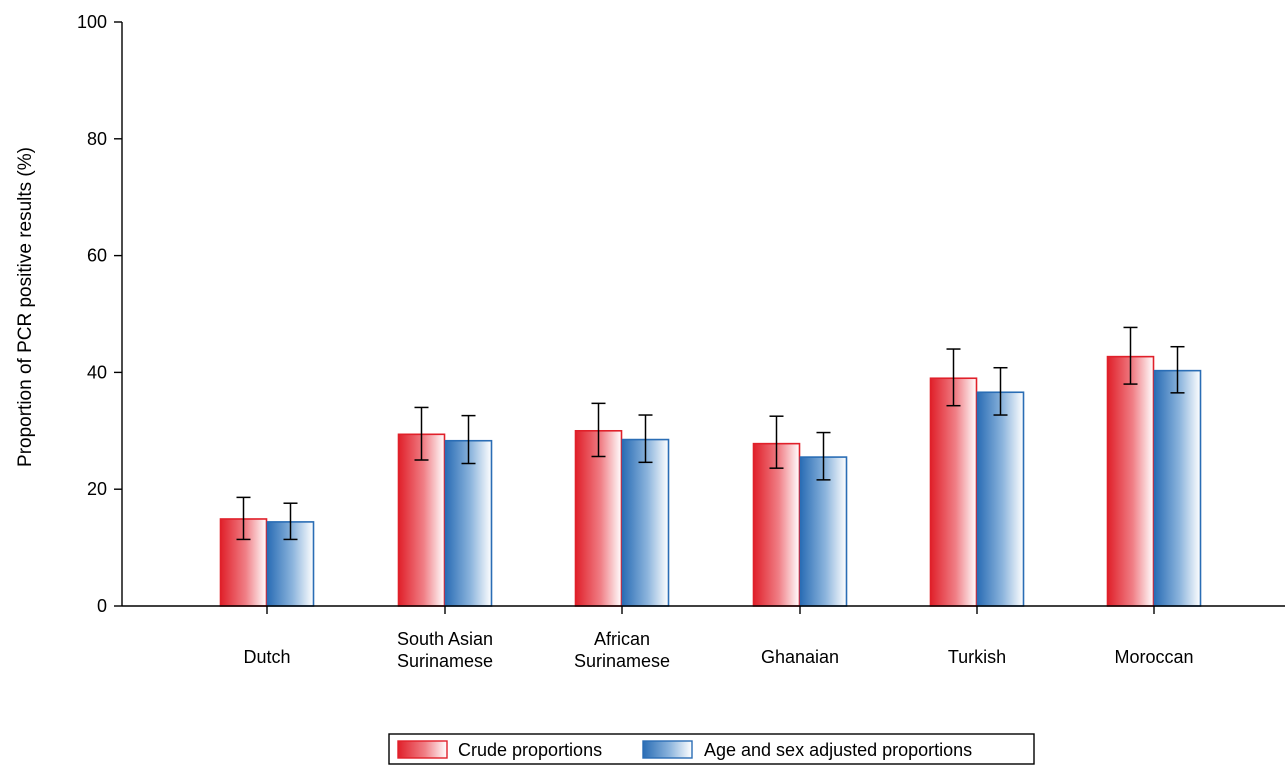  Describe the element at coordinates (266, 657) in the screenshot. I see `x-tick-label: Dutch` at that location.